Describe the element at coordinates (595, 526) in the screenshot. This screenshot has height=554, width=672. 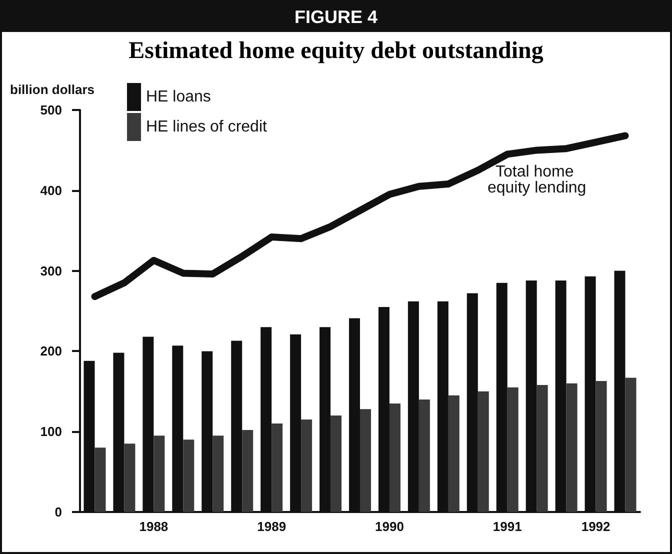
I see `x-tick-label: 1992` at that location.